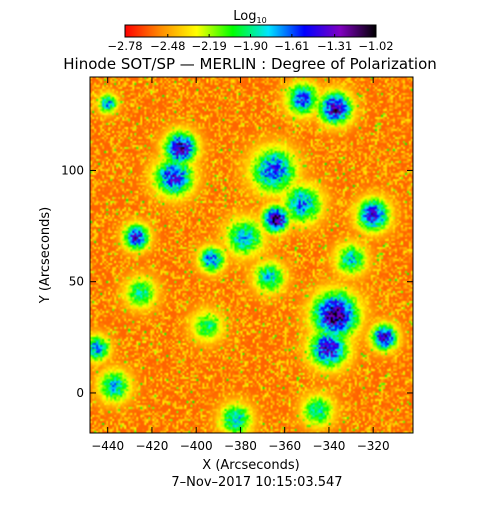 This screenshot has height=512, width=501. Describe the element at coordinates (107, 446) in the screenshot. I see `x-tick-label: −440` at that location.